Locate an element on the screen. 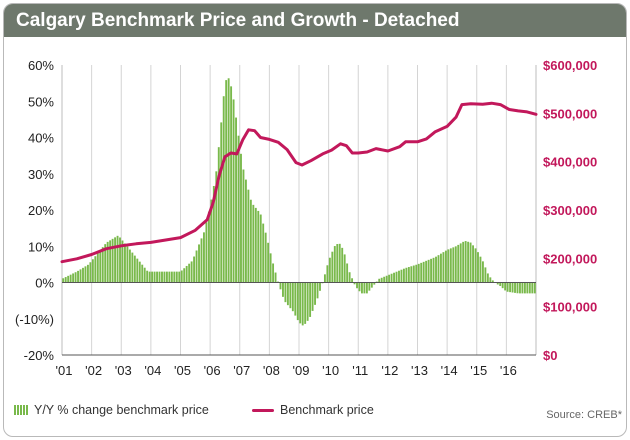 The image size is (630, 440). right-tick-label: $100,000 is located at coordinates (570, 307).